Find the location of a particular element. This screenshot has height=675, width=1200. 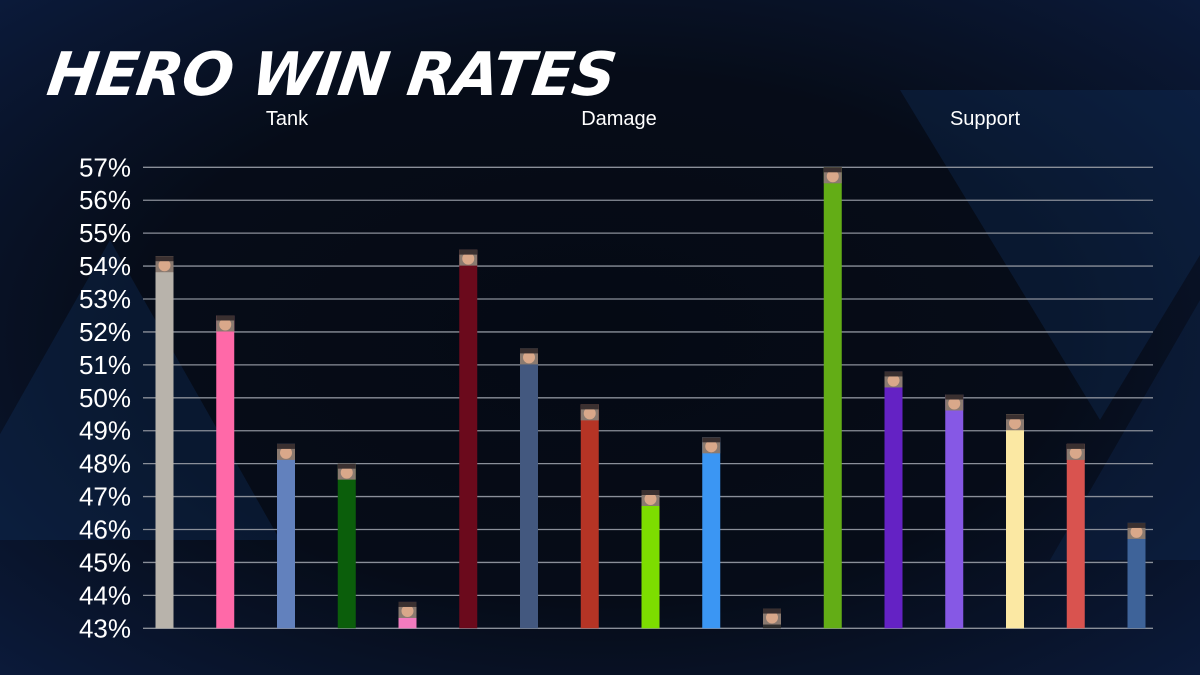

y-tick-label: 47% is located at coordinates (105, 497).